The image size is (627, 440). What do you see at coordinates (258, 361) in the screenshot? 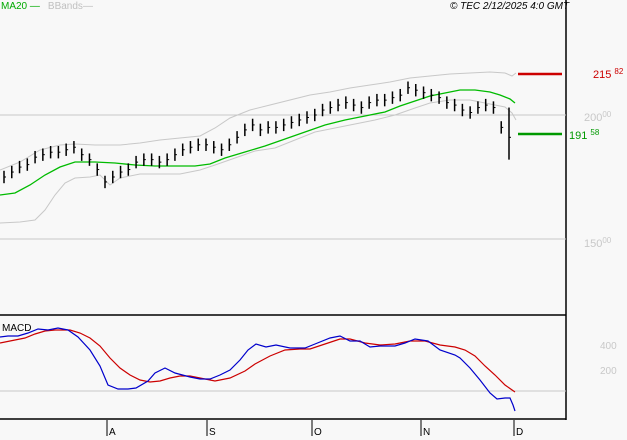
I see `macd-signal-line` at bounding box center [258, 361].